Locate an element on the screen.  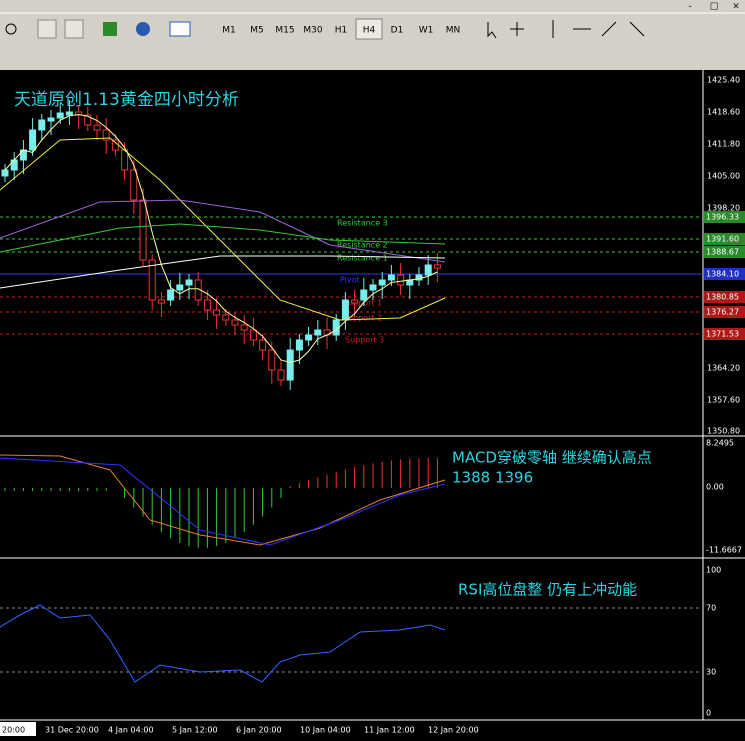
time-label: 5 Jan 12:00 is located at coordinates (195, 730).